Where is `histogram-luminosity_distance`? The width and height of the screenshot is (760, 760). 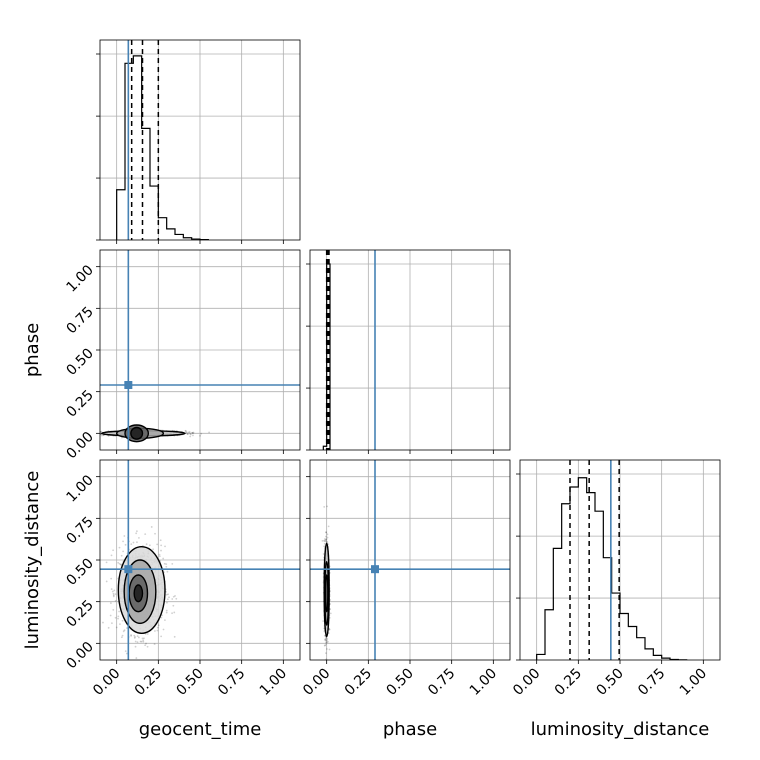 histogram-luminosity_distance is located at coordinates (612, 568).